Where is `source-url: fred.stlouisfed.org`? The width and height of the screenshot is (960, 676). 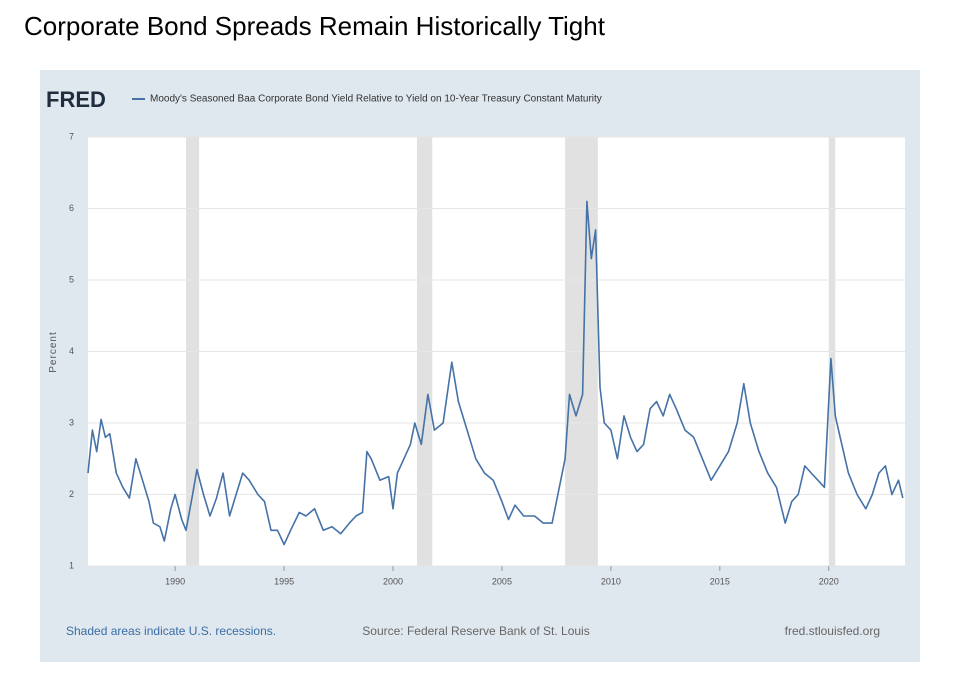
source-url: fred.stlouisfed.org is located at coordinates (832, 631).